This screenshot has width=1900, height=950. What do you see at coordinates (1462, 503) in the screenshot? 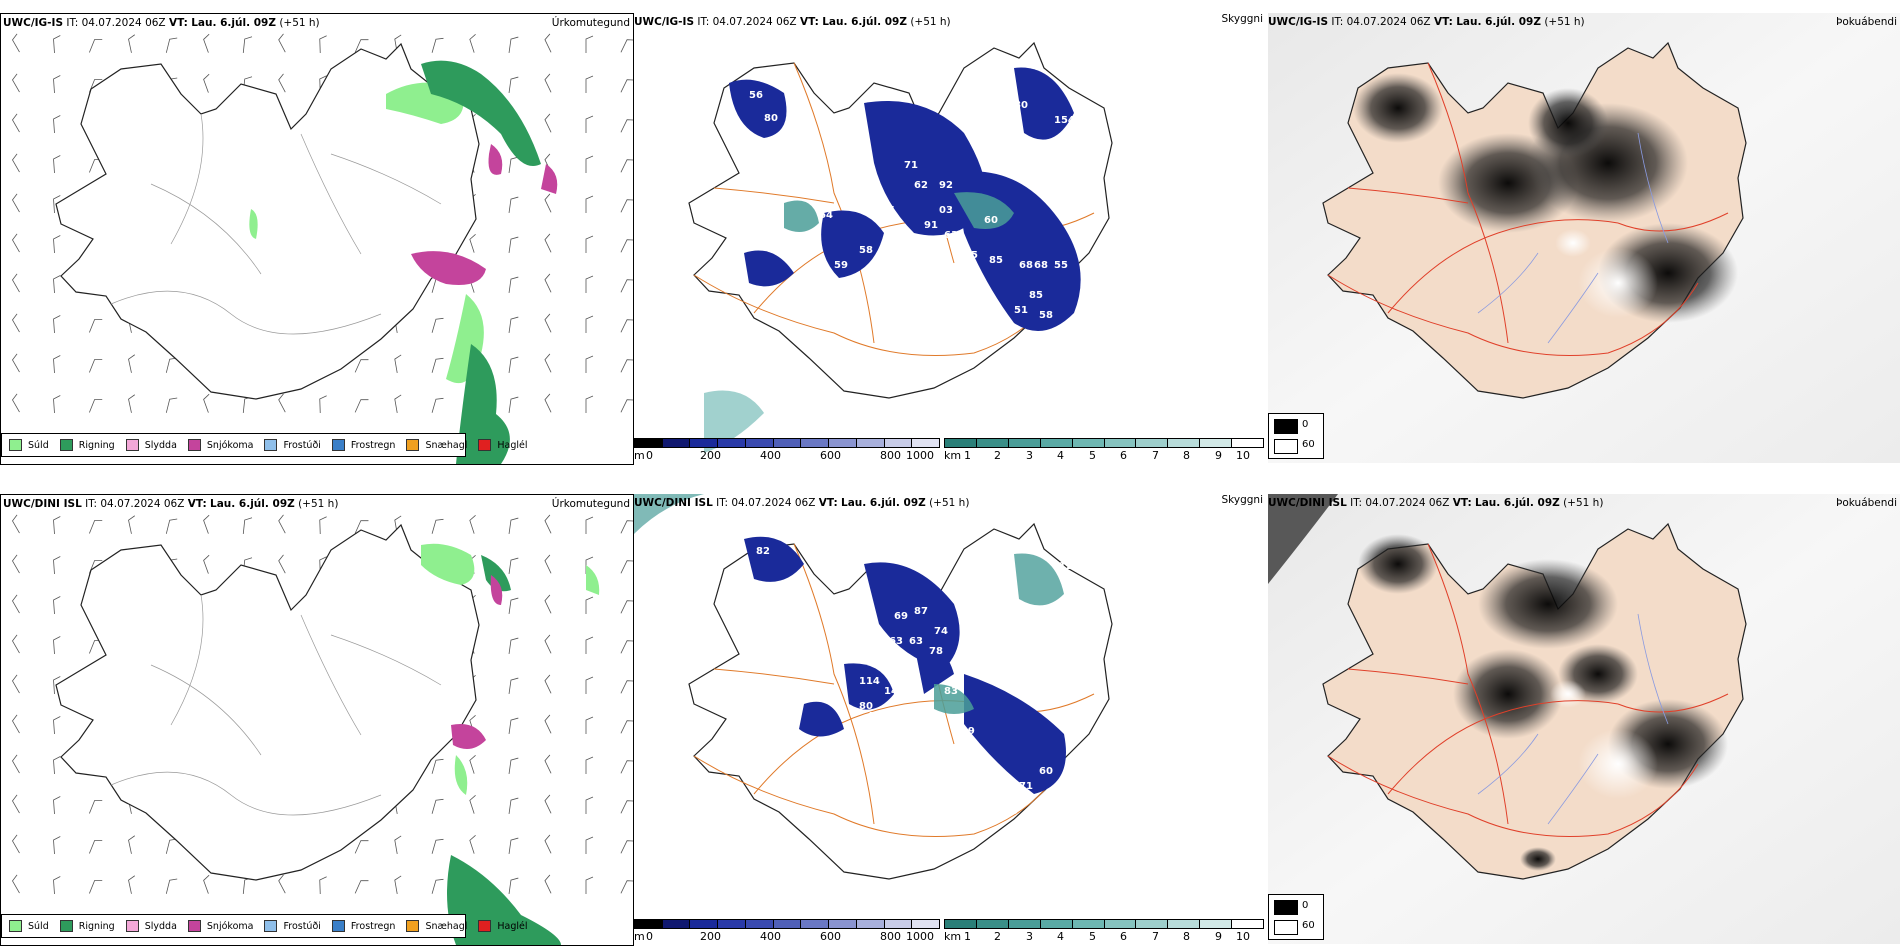
I see `vt-label: VT:` at bounding box center [1462, 503].